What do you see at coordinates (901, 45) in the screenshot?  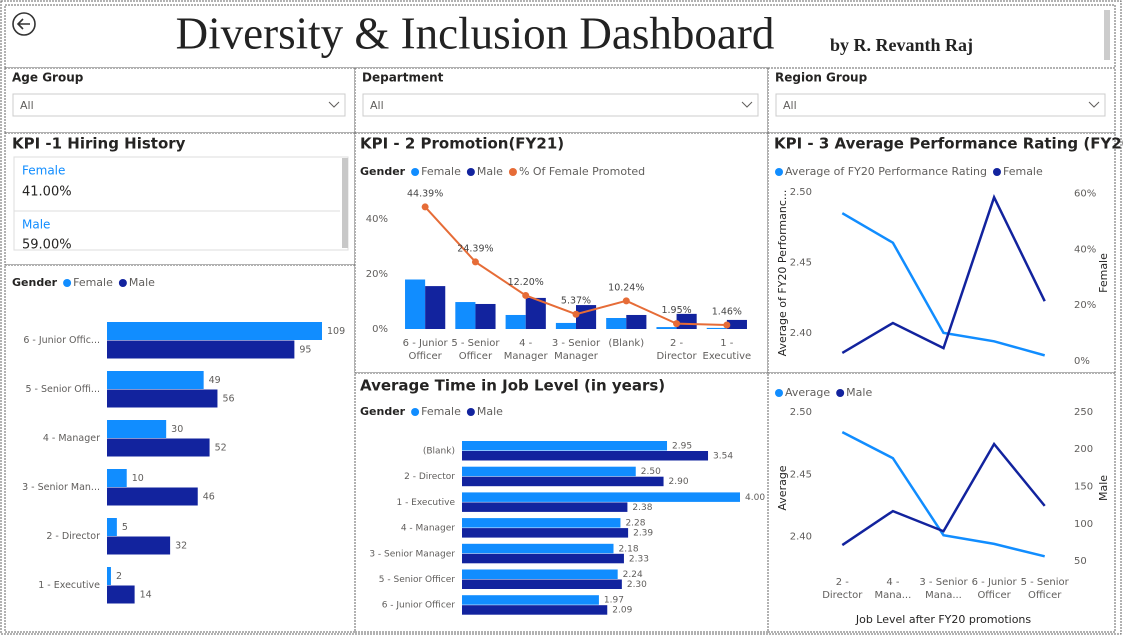 I see `dashboard-subtitle: by R. Revanth Raj` at bounding box center [901, 45].